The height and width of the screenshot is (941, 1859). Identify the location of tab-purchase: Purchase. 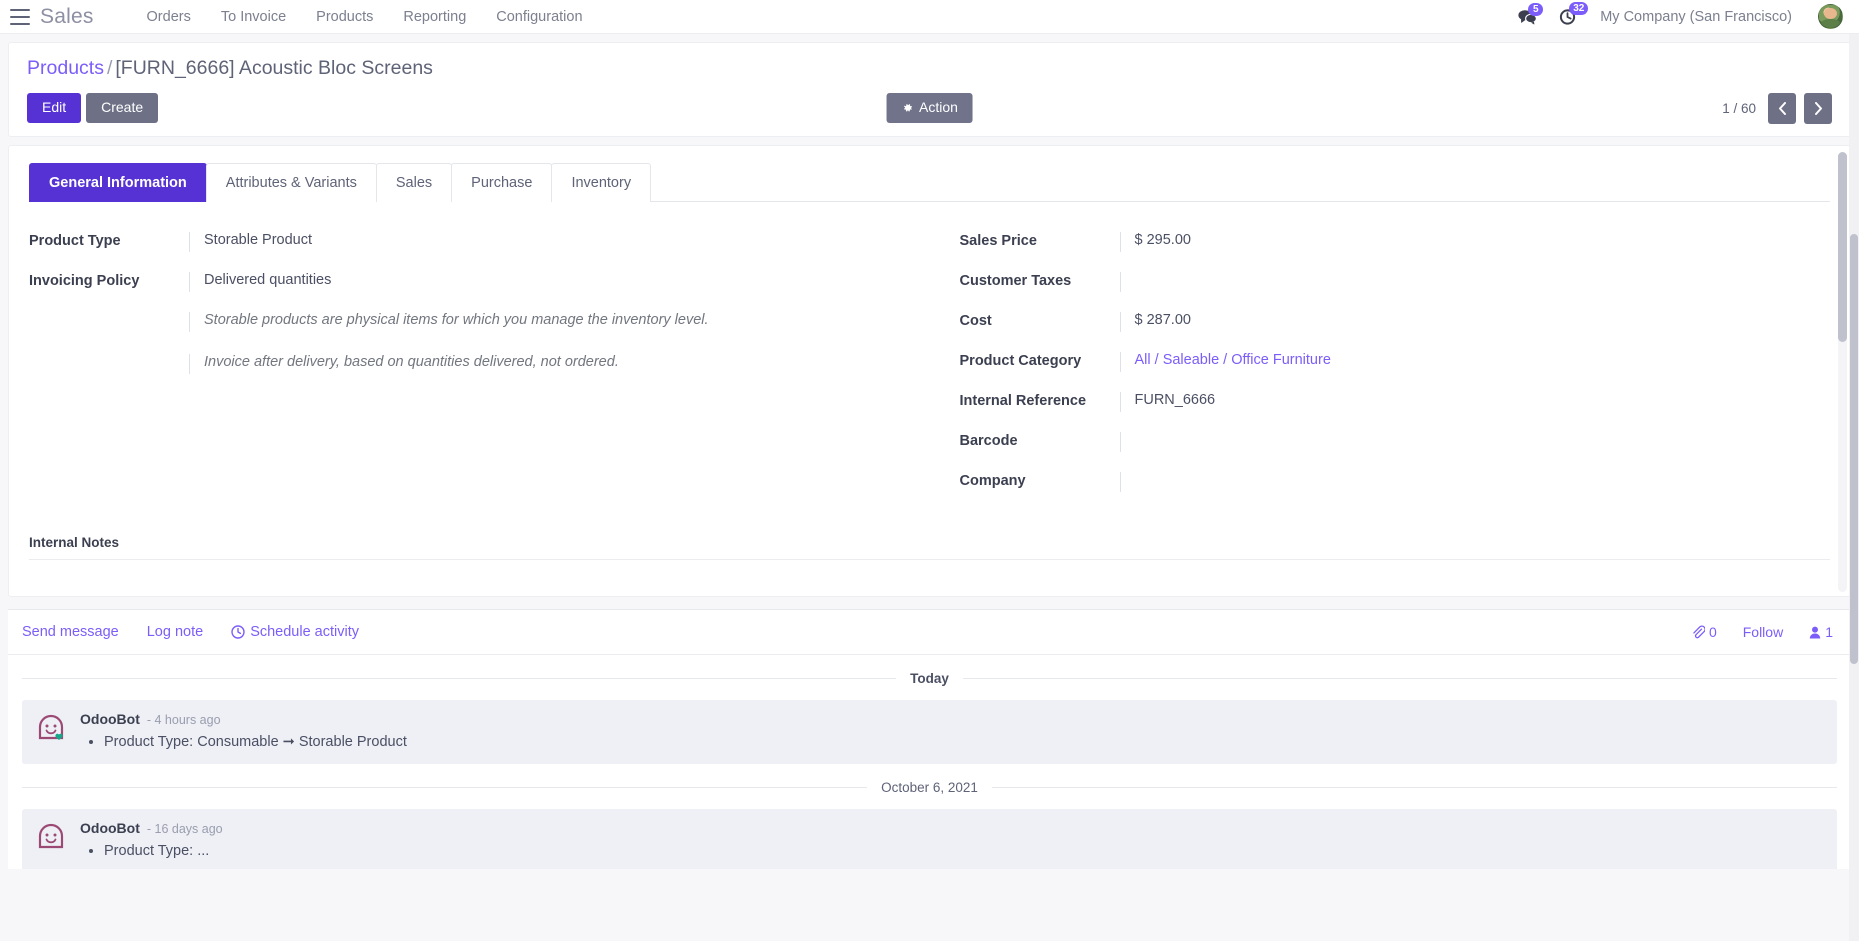
(502, 182).